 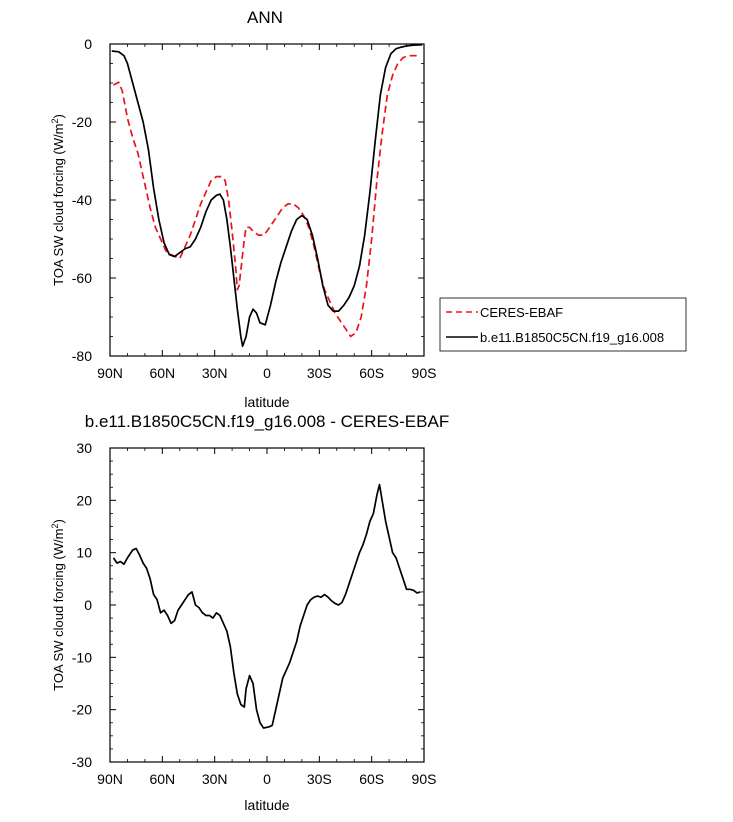 What do you see at coordinates (572, 337) in the screenshot?
I see `legend-label-model: b.e11.B1850C5CN.f19_g16.008` at bounding box center [572, 337].